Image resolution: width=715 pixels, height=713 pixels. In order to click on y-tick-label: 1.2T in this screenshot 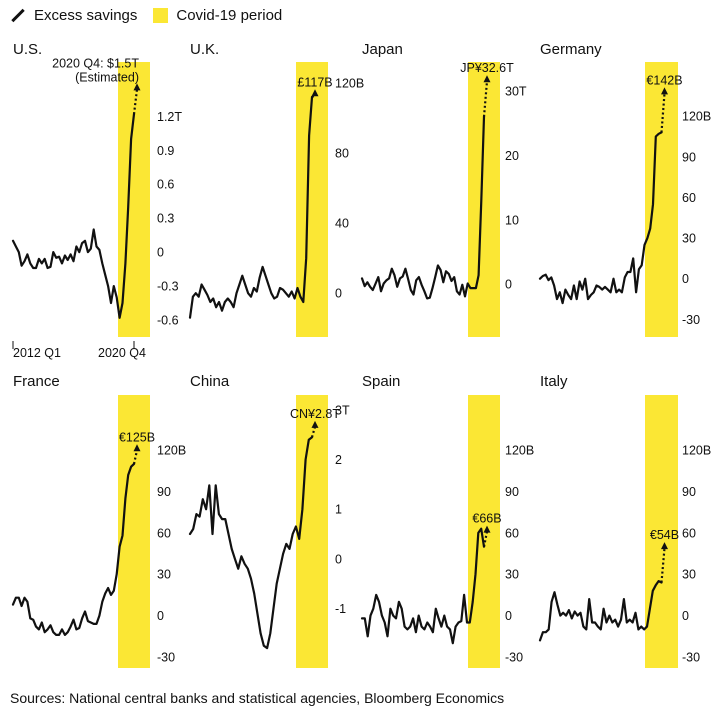, I will do `click(169, 117)`.